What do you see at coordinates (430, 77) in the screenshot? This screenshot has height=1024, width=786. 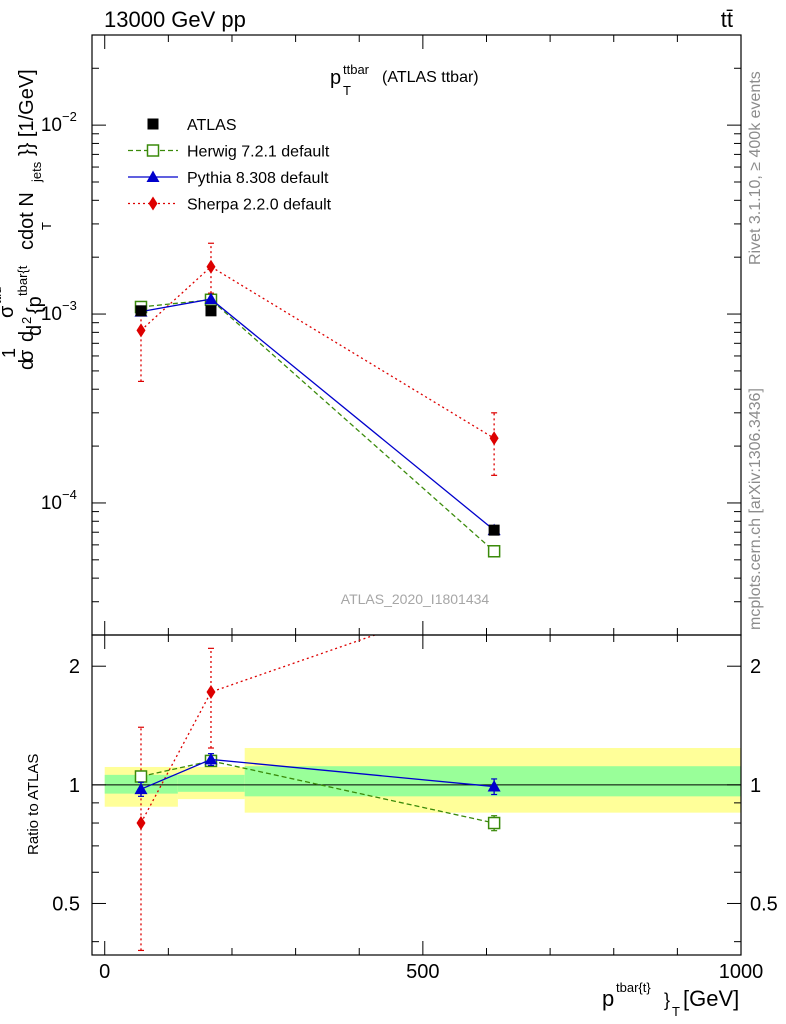 I see `plot-title-tail: (ATLAS ttbar)` at bounding box center [430, 77].